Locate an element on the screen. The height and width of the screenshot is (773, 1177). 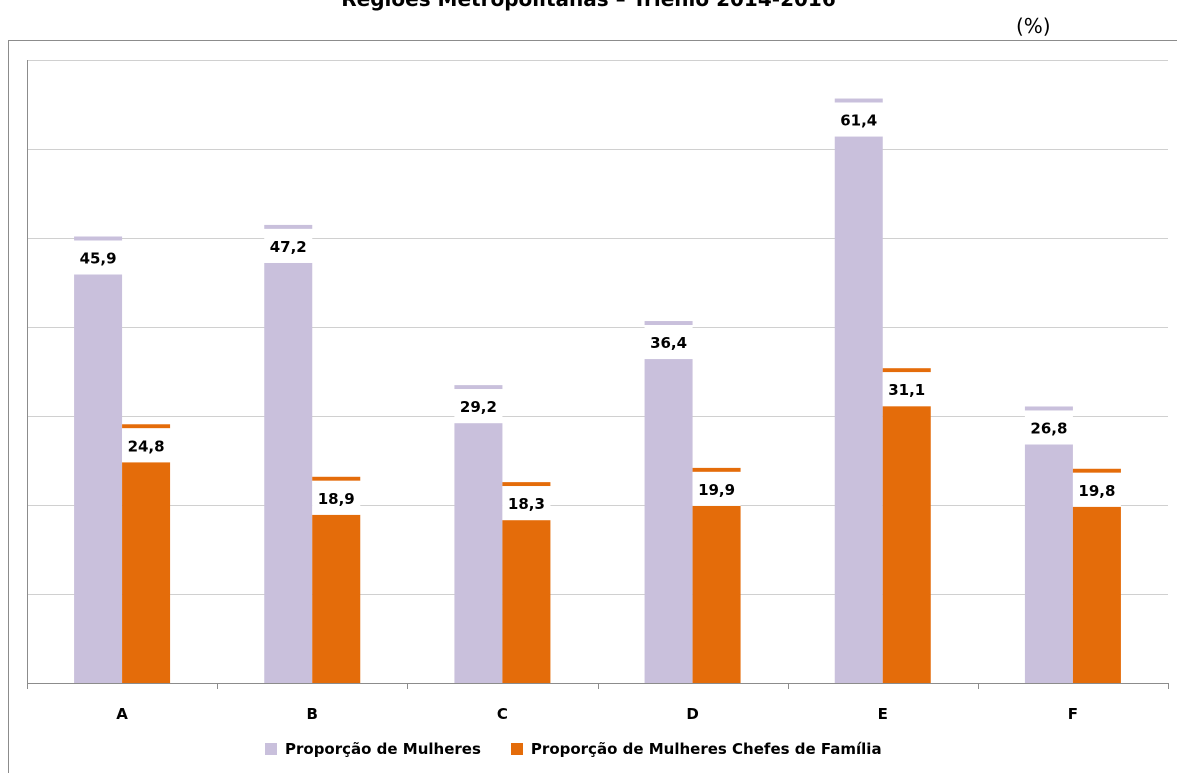
data-label: 31,1 is located at coordinates (906, 390).